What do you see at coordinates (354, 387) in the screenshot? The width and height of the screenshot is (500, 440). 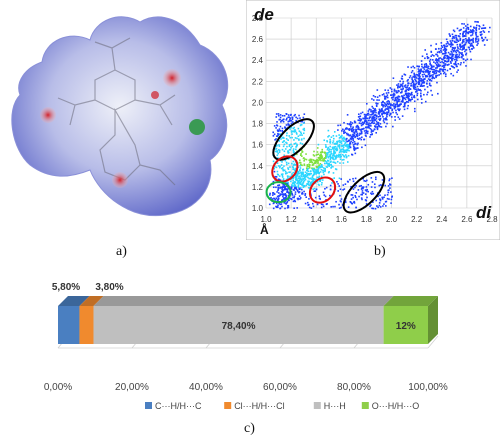 I see `bar-x-tick-label: 80,00%` at bounding box center [354, 387].